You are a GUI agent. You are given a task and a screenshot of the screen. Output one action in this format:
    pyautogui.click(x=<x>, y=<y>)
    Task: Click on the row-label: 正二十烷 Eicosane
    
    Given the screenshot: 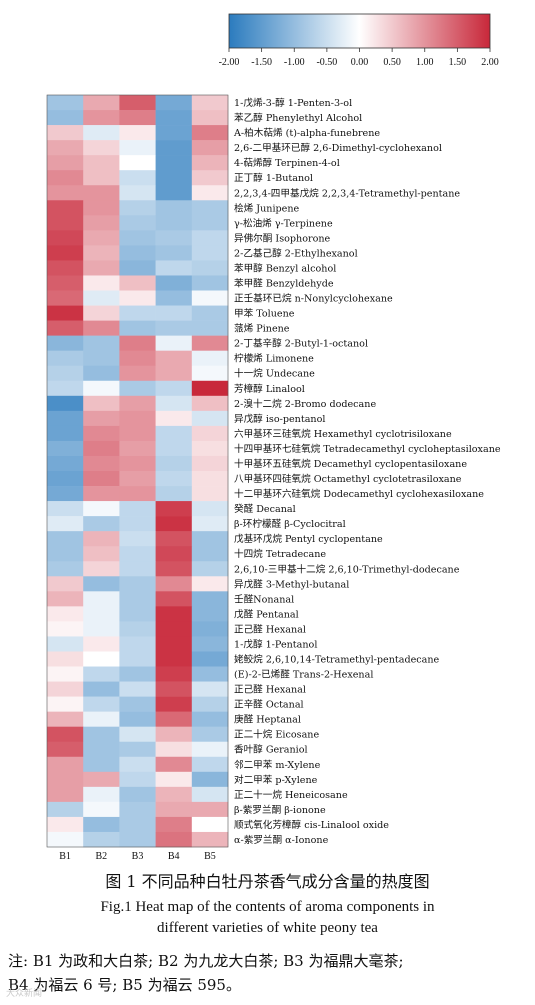 What is the action you would take?
    pyautogui.click(x=276, y=735)
    